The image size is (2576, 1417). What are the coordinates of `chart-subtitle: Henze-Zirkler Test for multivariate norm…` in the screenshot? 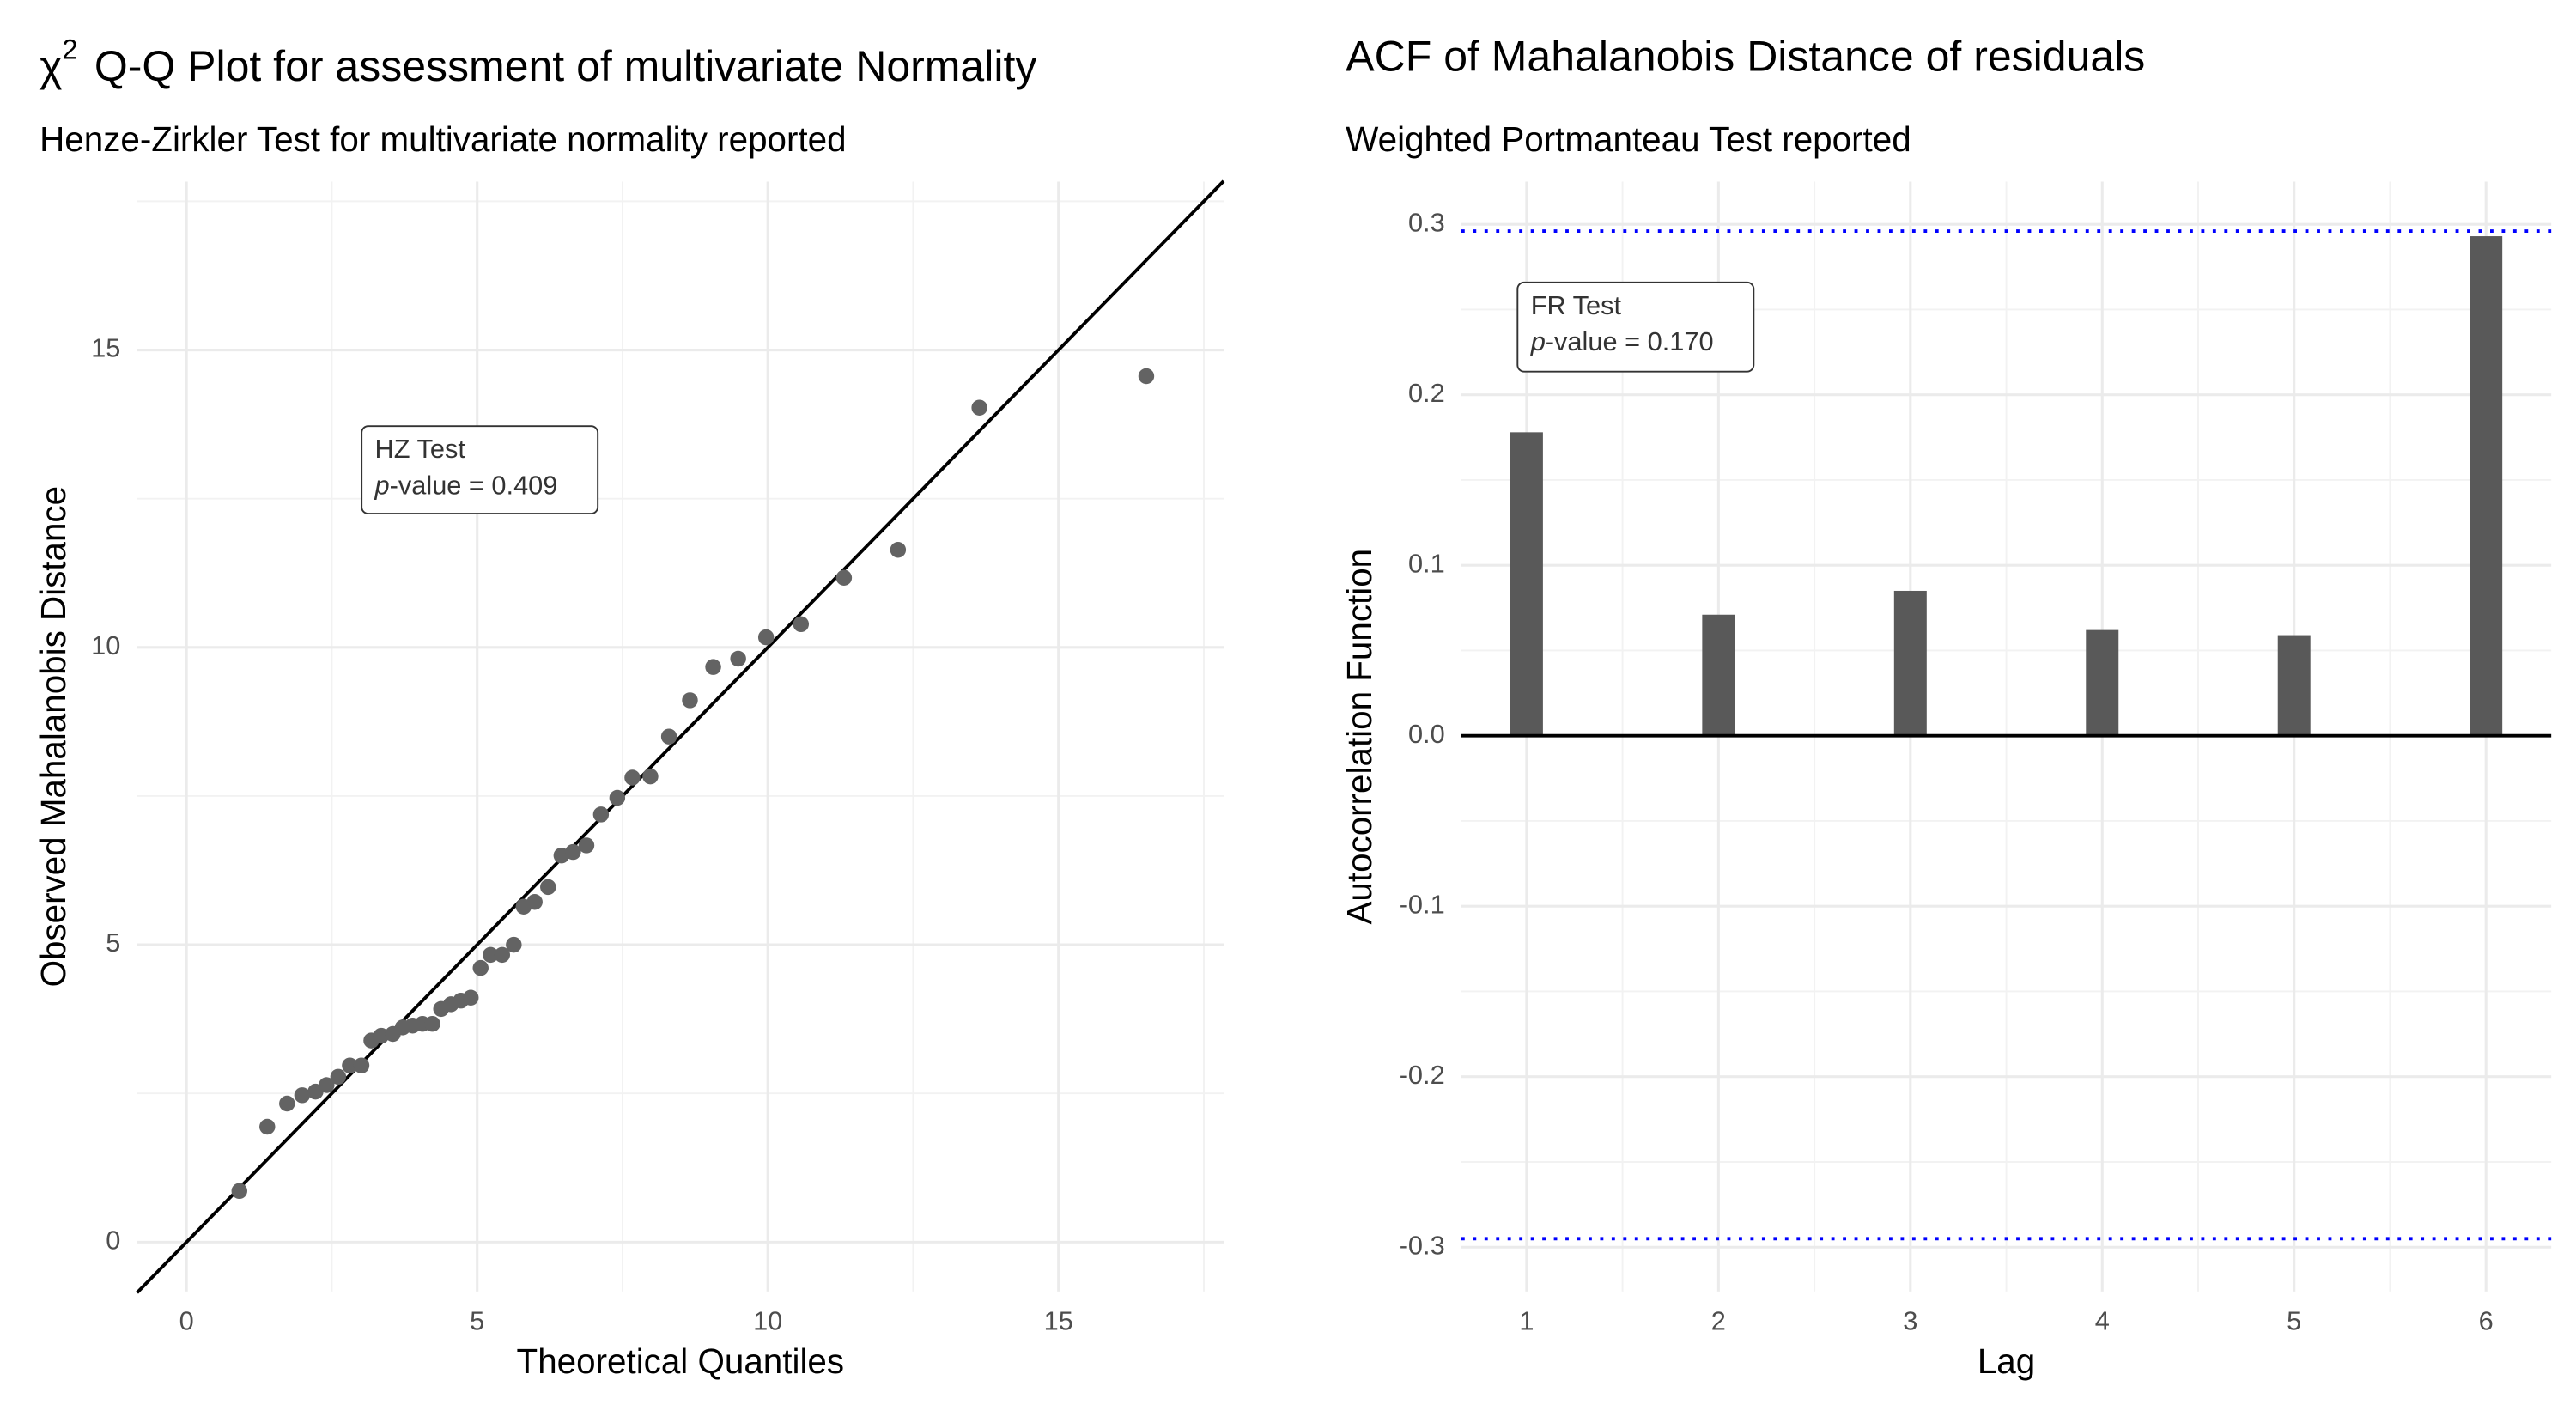 It's located at (442, 139).